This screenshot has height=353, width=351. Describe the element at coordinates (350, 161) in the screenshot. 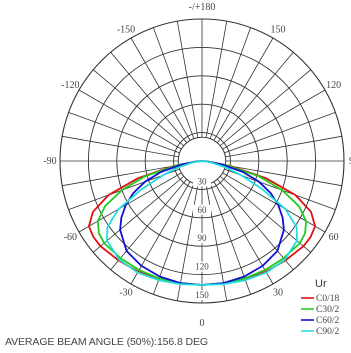

I see `angle-label: 90` at that location.